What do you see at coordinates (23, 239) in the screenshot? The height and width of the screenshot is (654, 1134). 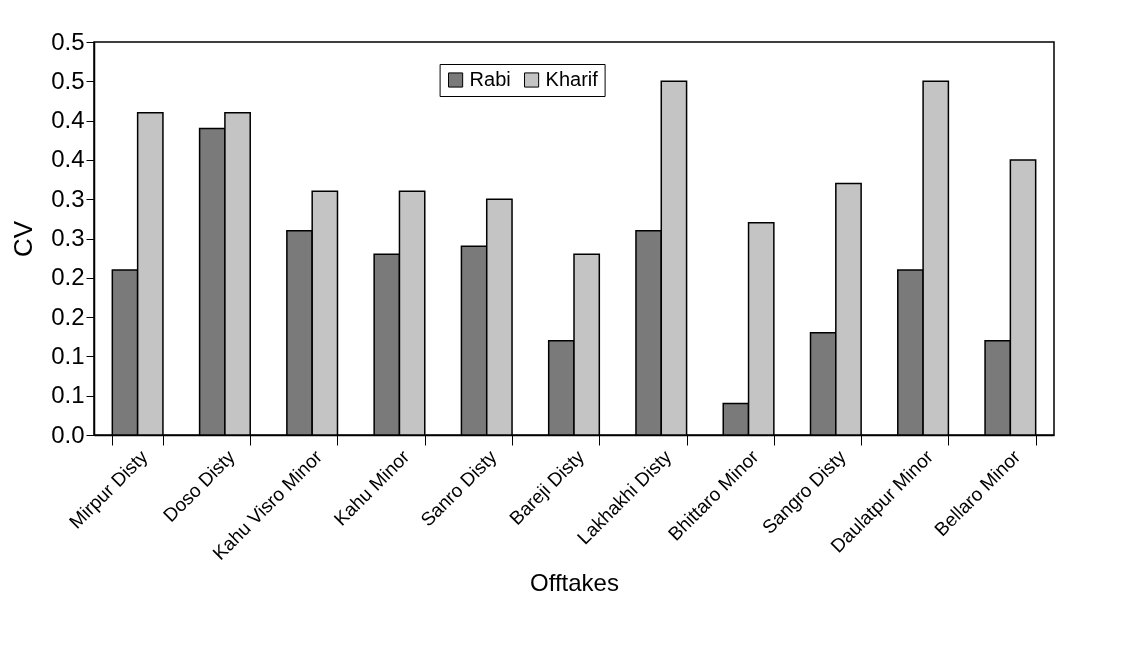 I see `y-axis-title: CV` at bounding box center [23, 239].